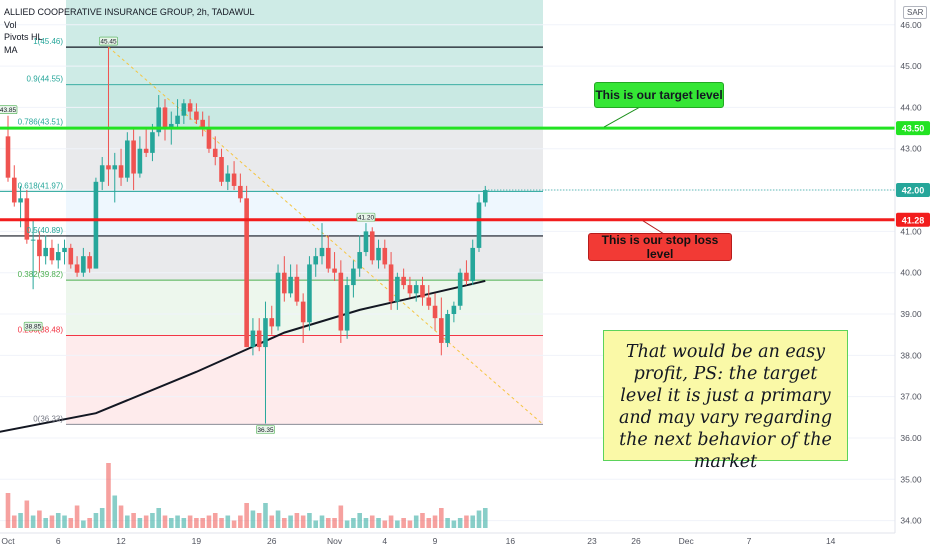 The image size is (932, 550). Describe the element at coordinates (41, 122) in the screenshot. I see `fib-level-label: 0.786(43.51)` at that location.